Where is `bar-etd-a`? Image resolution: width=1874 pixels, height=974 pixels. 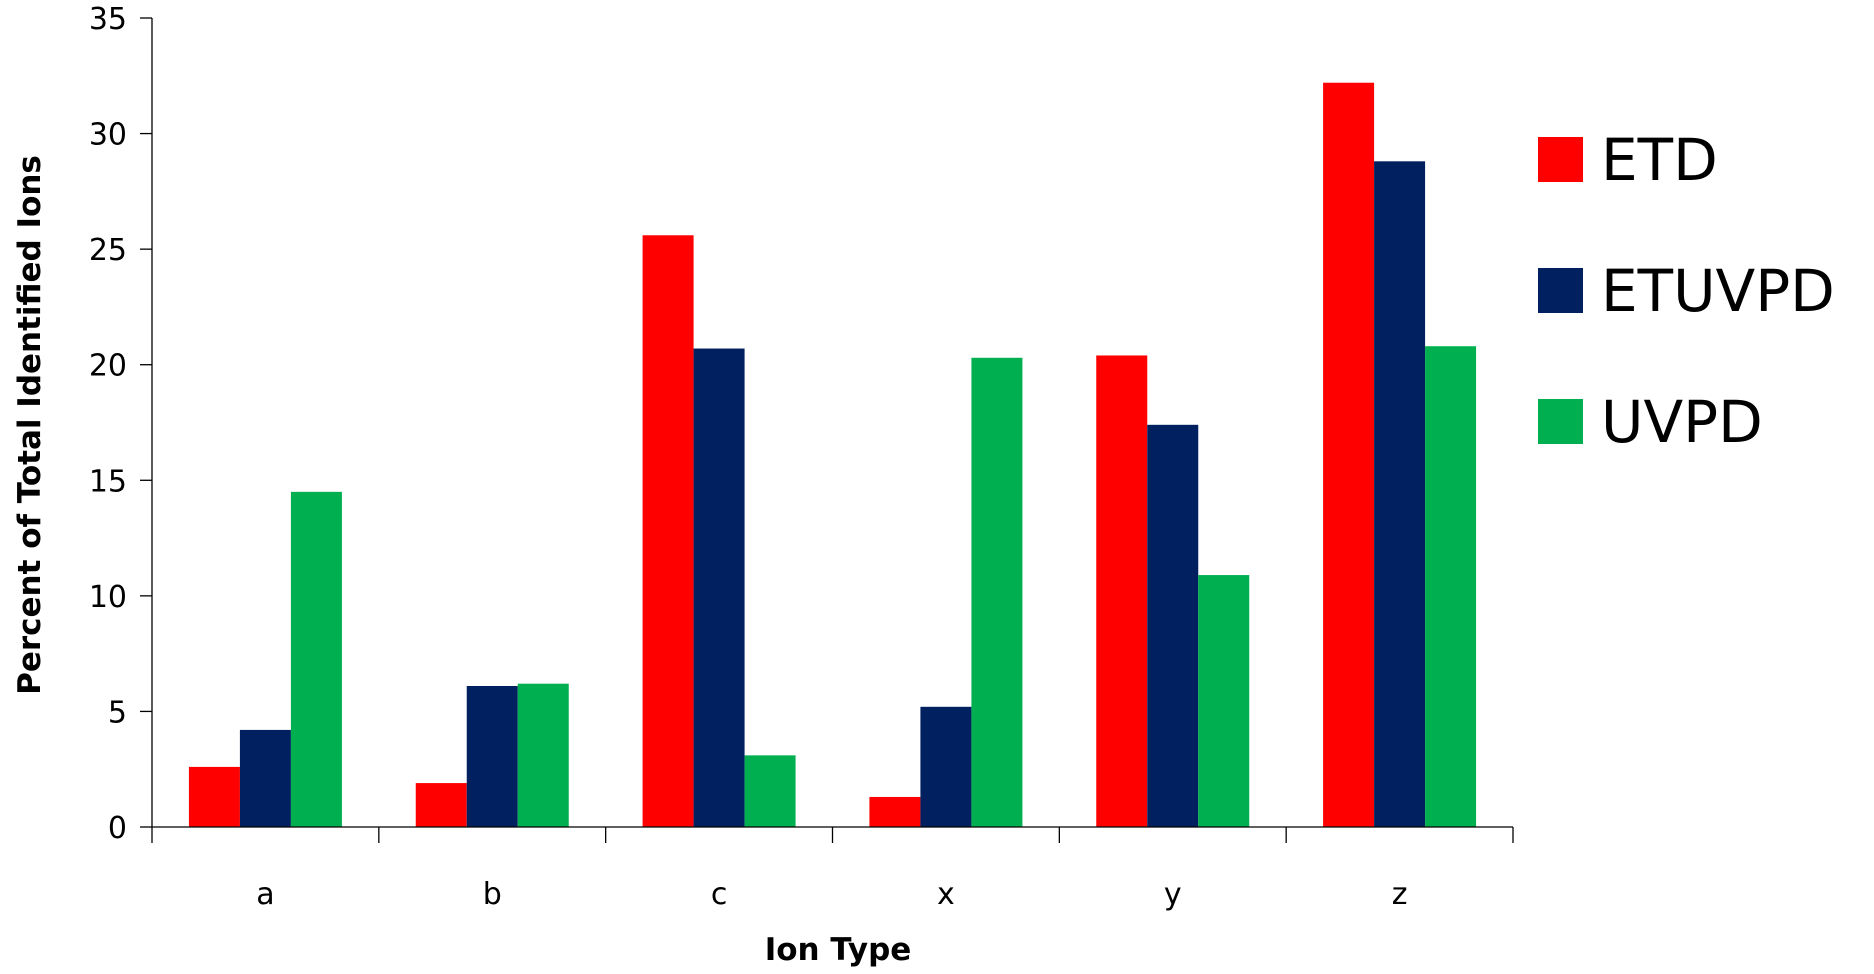 bar-etd-a is located at coordinates (214, 796).